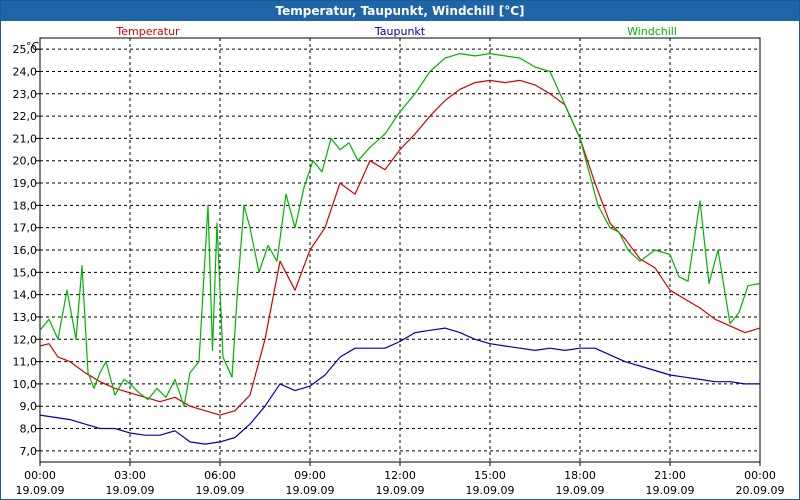 This screenshot has width=800, height=500. What do you see at coordinates (670, 475) in the screenshot?
I see `x-tick-label-time: 21:00` at bounding box center [670, 475].